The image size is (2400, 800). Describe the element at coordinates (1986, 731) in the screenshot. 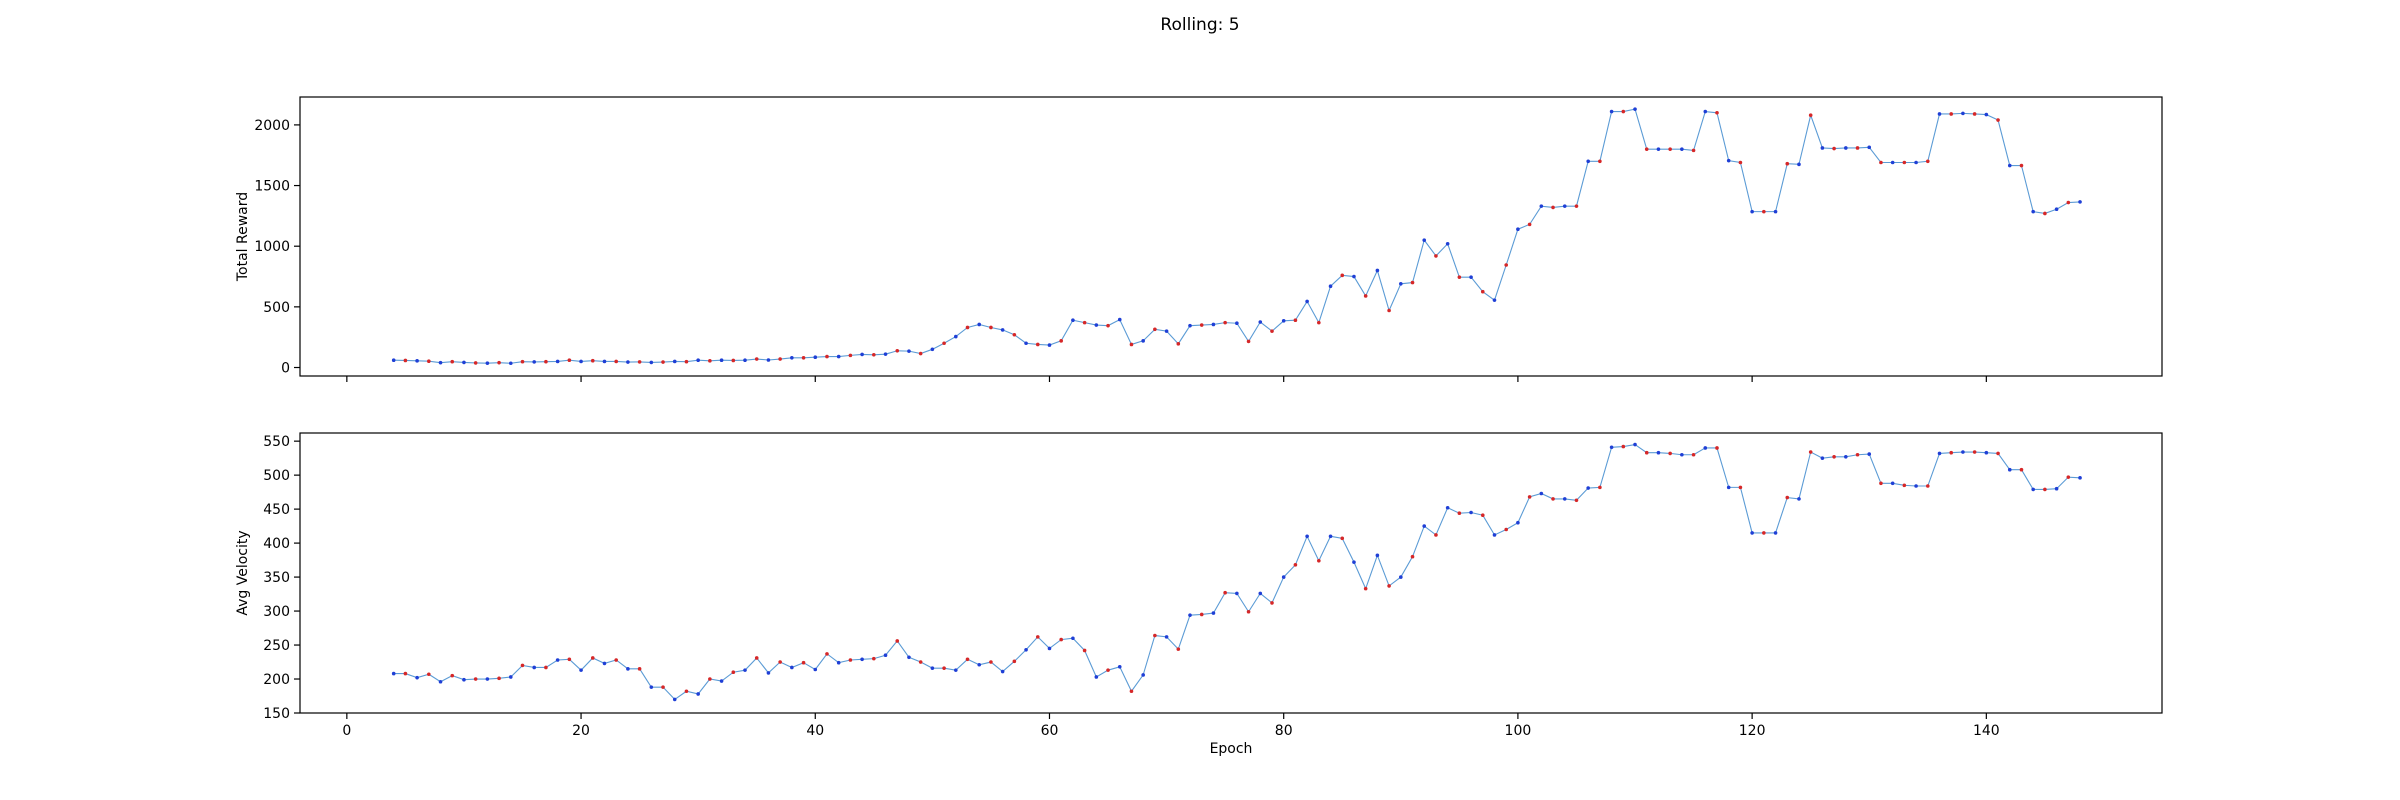

I see `avg-velocity-x-tick-label: 140` at that location.